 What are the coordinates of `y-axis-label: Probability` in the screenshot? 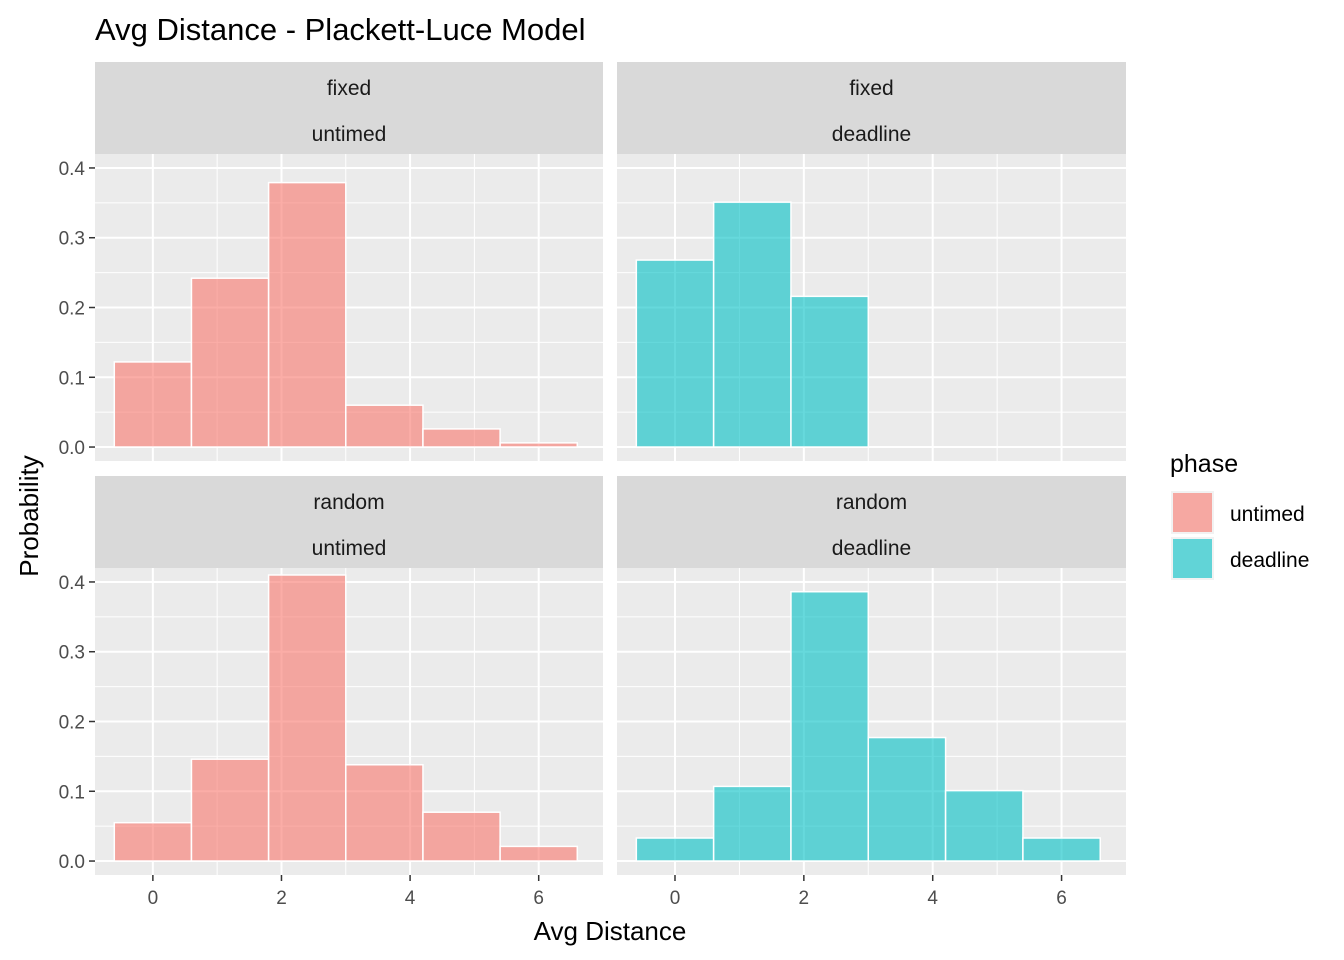 It's located at (29, 515).